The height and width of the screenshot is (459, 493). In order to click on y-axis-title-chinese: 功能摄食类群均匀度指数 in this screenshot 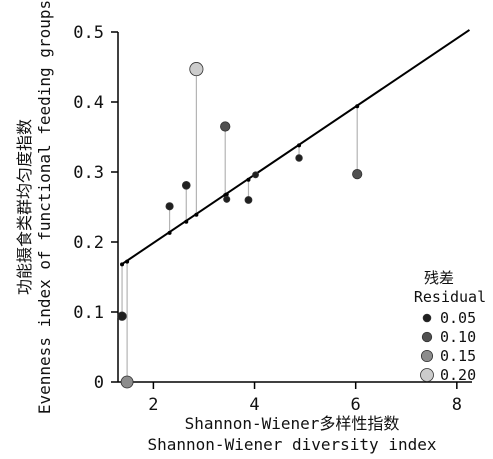, I will do `click(24, 207)`.